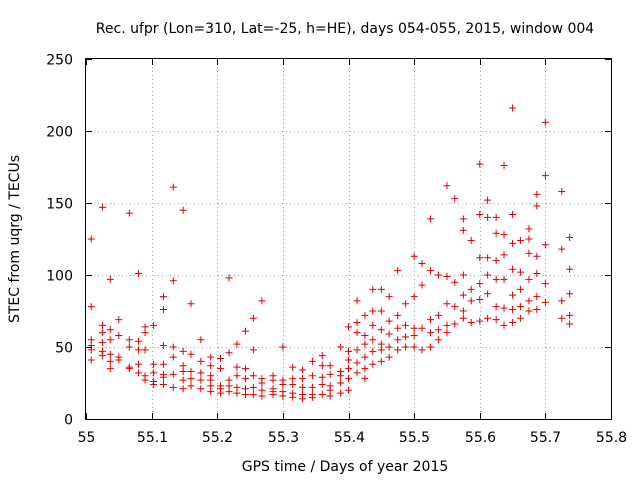 This screenshot has width=640, height=480. Describe the element at coordinates (217, 438) in the screenshot. I see `x-tick-label: 55.2` at that location.